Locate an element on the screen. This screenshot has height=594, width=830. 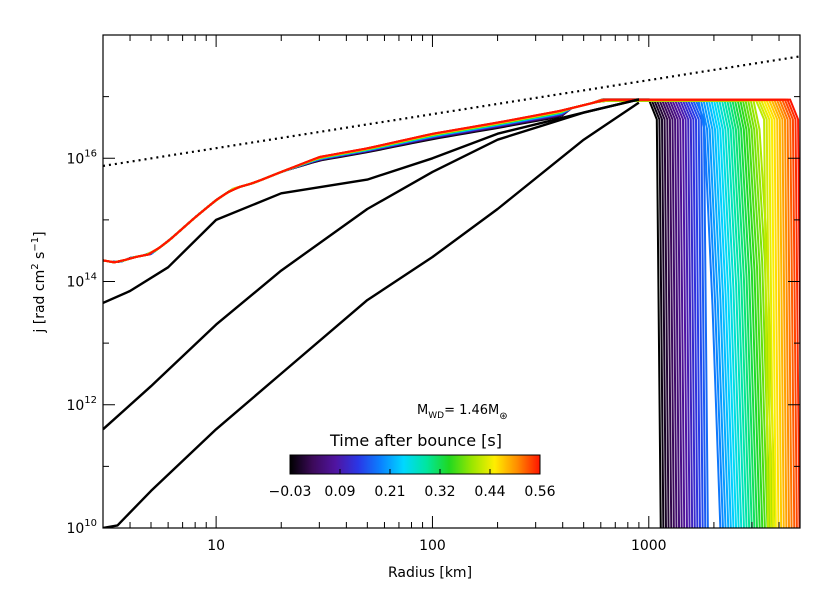
colorbar-tick-label: 0.21 is located at coordinates (389, 492).